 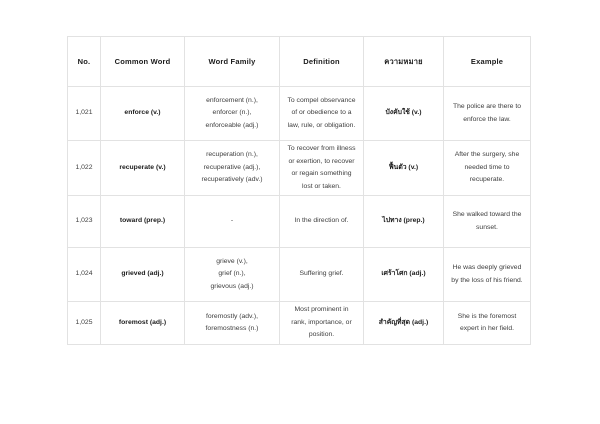 What do you see at coordinates (232, 316) in the screenshot?
I see `family-line: foremostly (adv.),` at bounding box center [232, 316].